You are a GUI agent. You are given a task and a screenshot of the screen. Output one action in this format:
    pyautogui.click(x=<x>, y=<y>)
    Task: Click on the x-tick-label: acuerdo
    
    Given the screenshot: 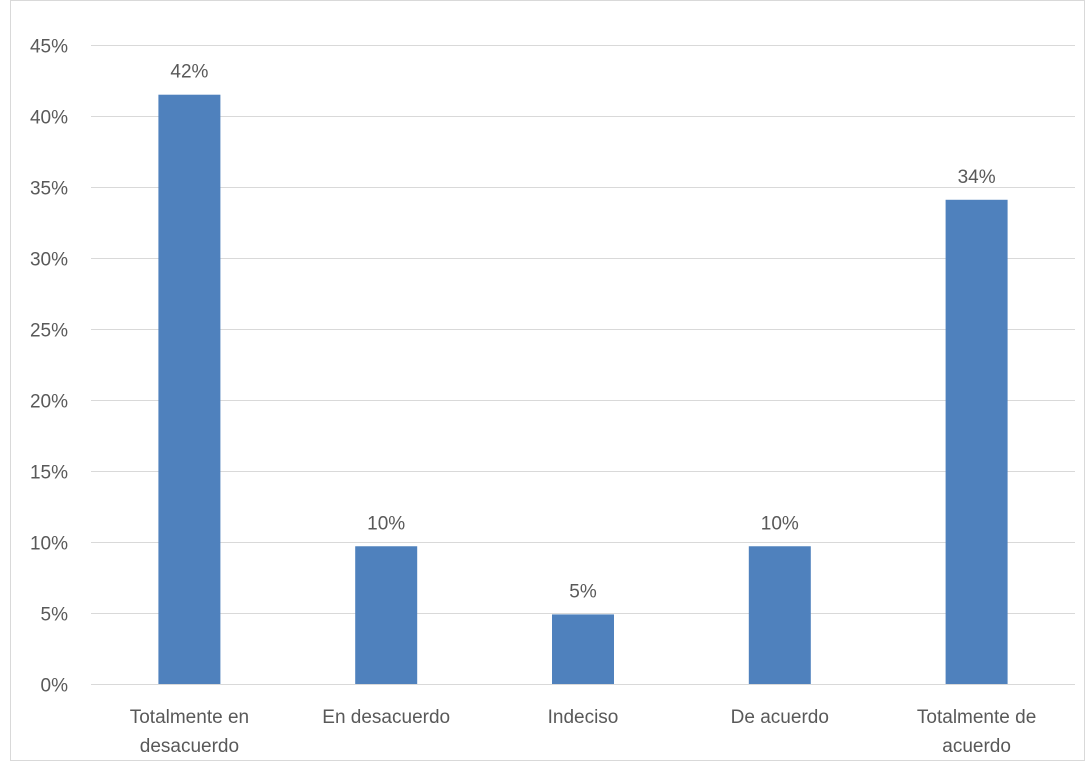 What is the action you would take?
    pyautogui.click(x=976, y=746)
    